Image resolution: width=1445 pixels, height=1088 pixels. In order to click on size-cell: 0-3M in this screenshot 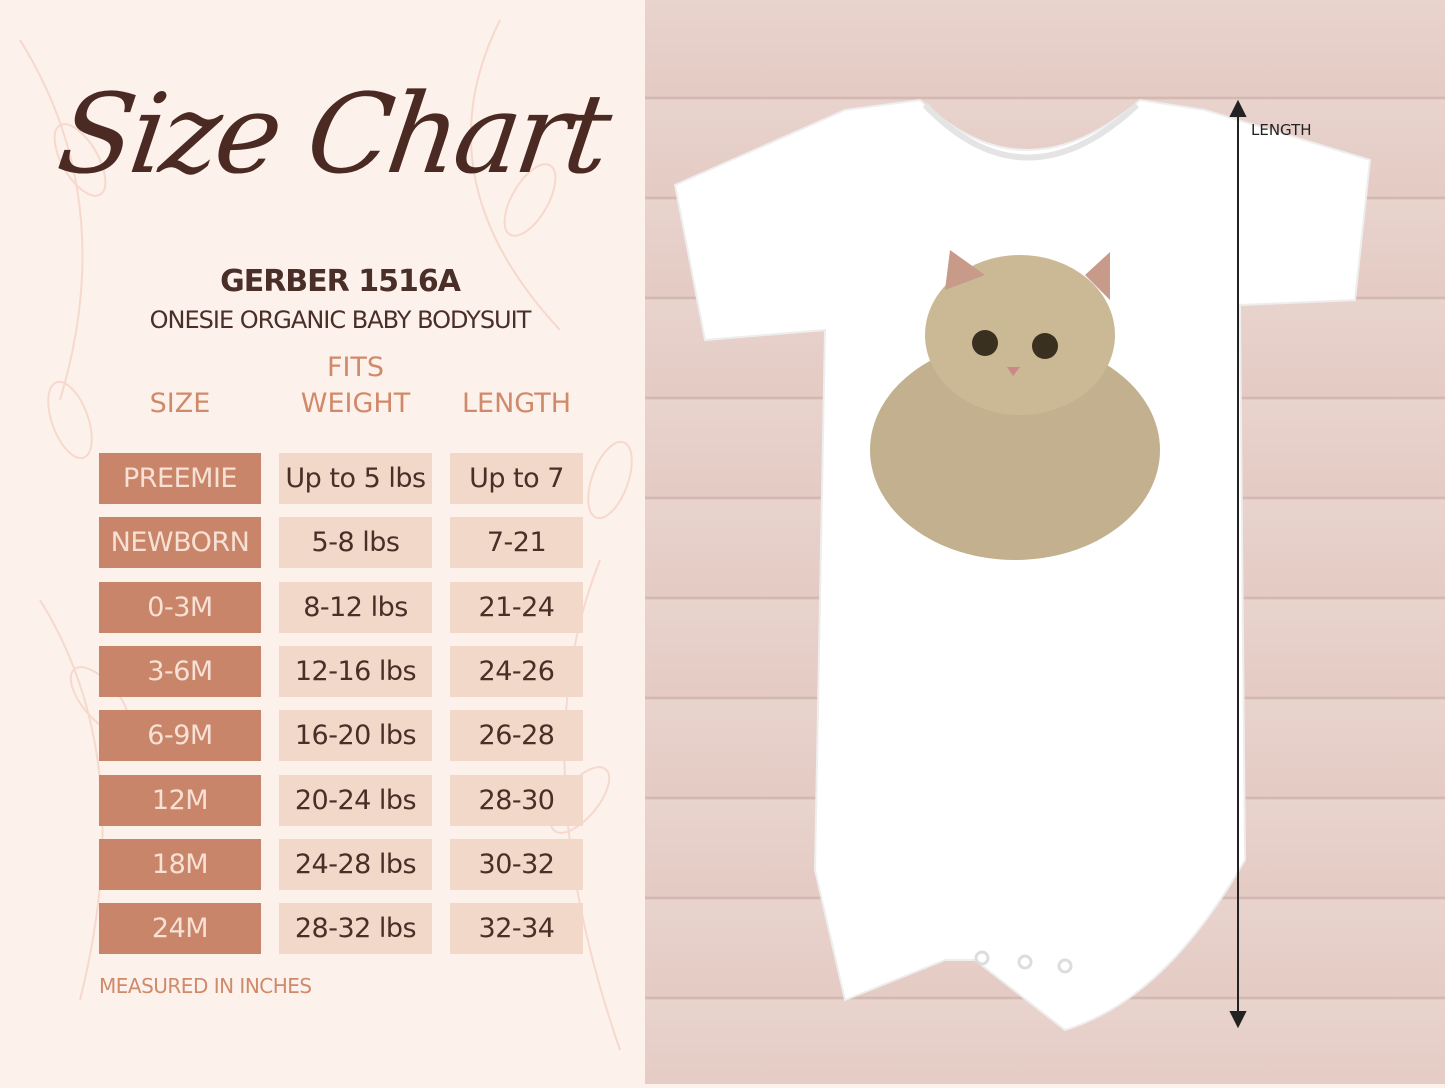, I will do `click(180, 607)`.